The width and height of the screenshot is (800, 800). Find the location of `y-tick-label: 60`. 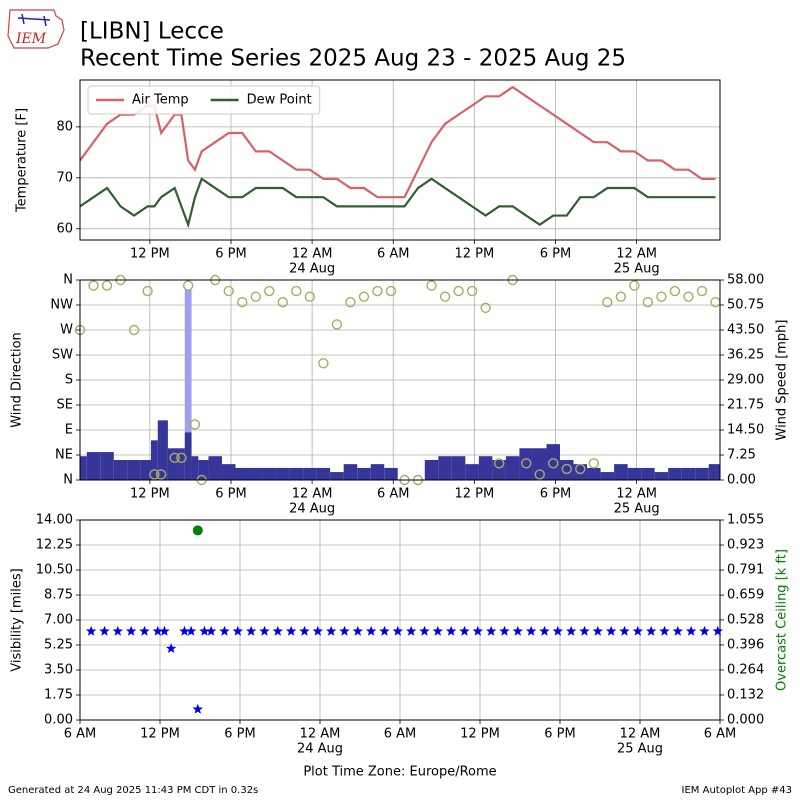

y-tick-label: 60 is located at coordinates (64, 228).